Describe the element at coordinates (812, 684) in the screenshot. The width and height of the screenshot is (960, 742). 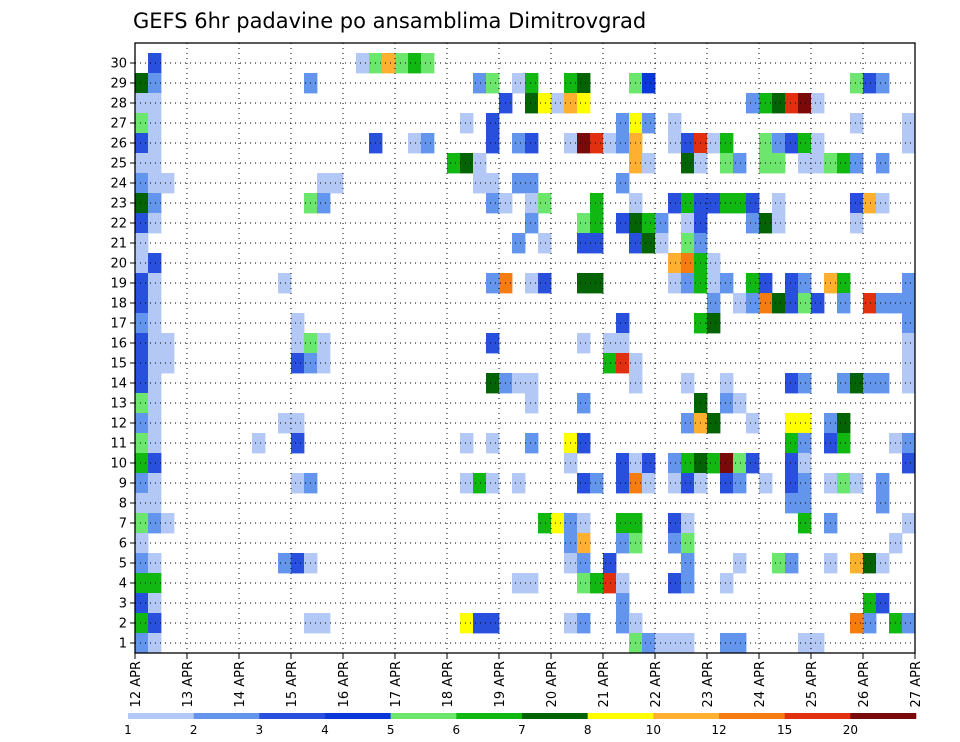
I see `x-tick-label: 25 APR` at that location.